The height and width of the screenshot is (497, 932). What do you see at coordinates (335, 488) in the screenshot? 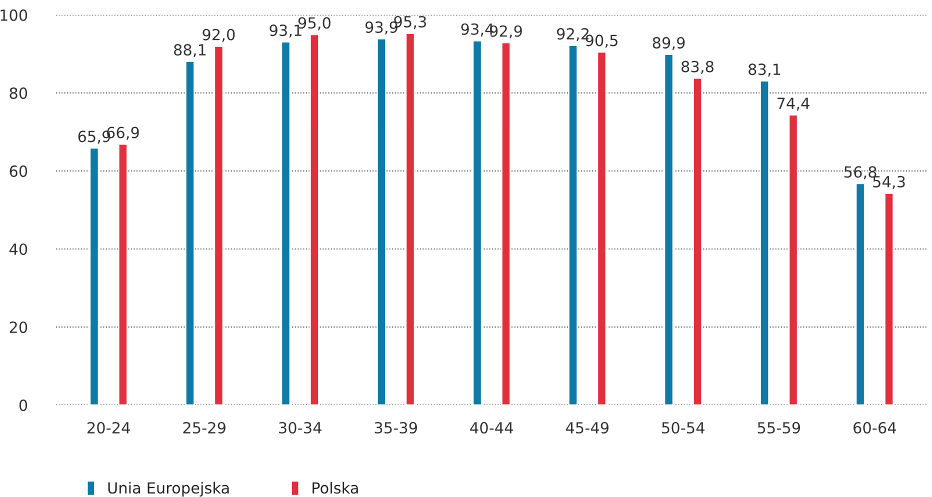
I see `legend-label: Polska` at bounding box center [335, 488].